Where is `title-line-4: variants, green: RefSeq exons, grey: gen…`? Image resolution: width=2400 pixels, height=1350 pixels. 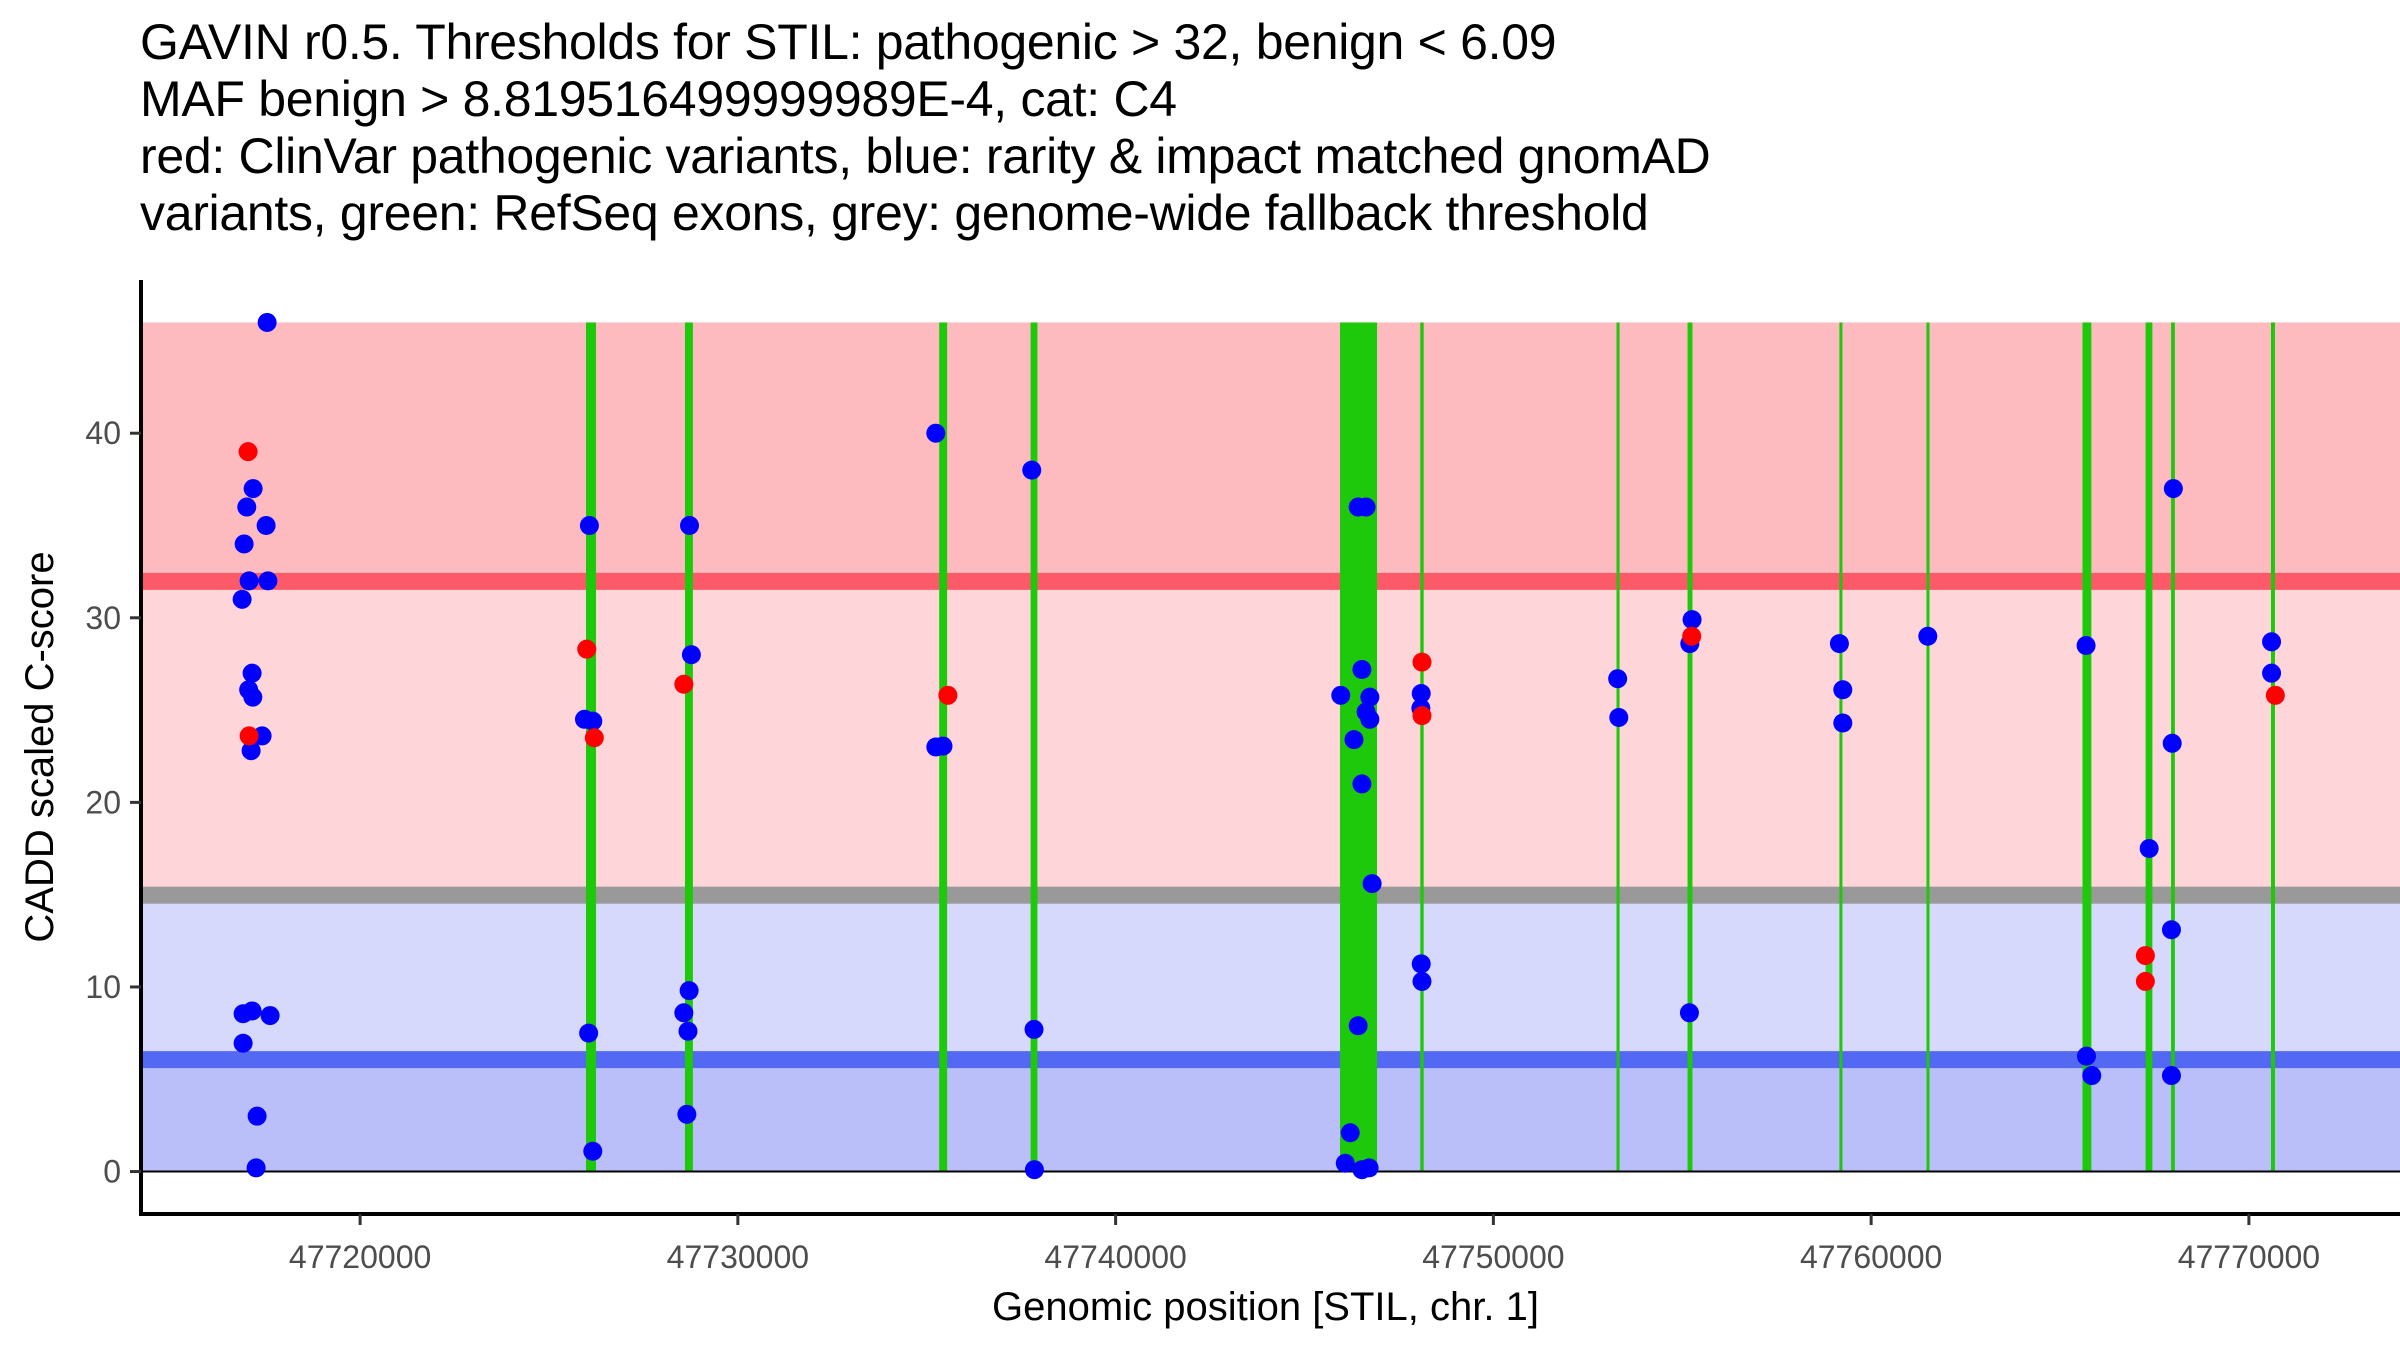 title-line-4: variants, green: RefSeq exons, grey: gen… is located at coordinates (894, 213).